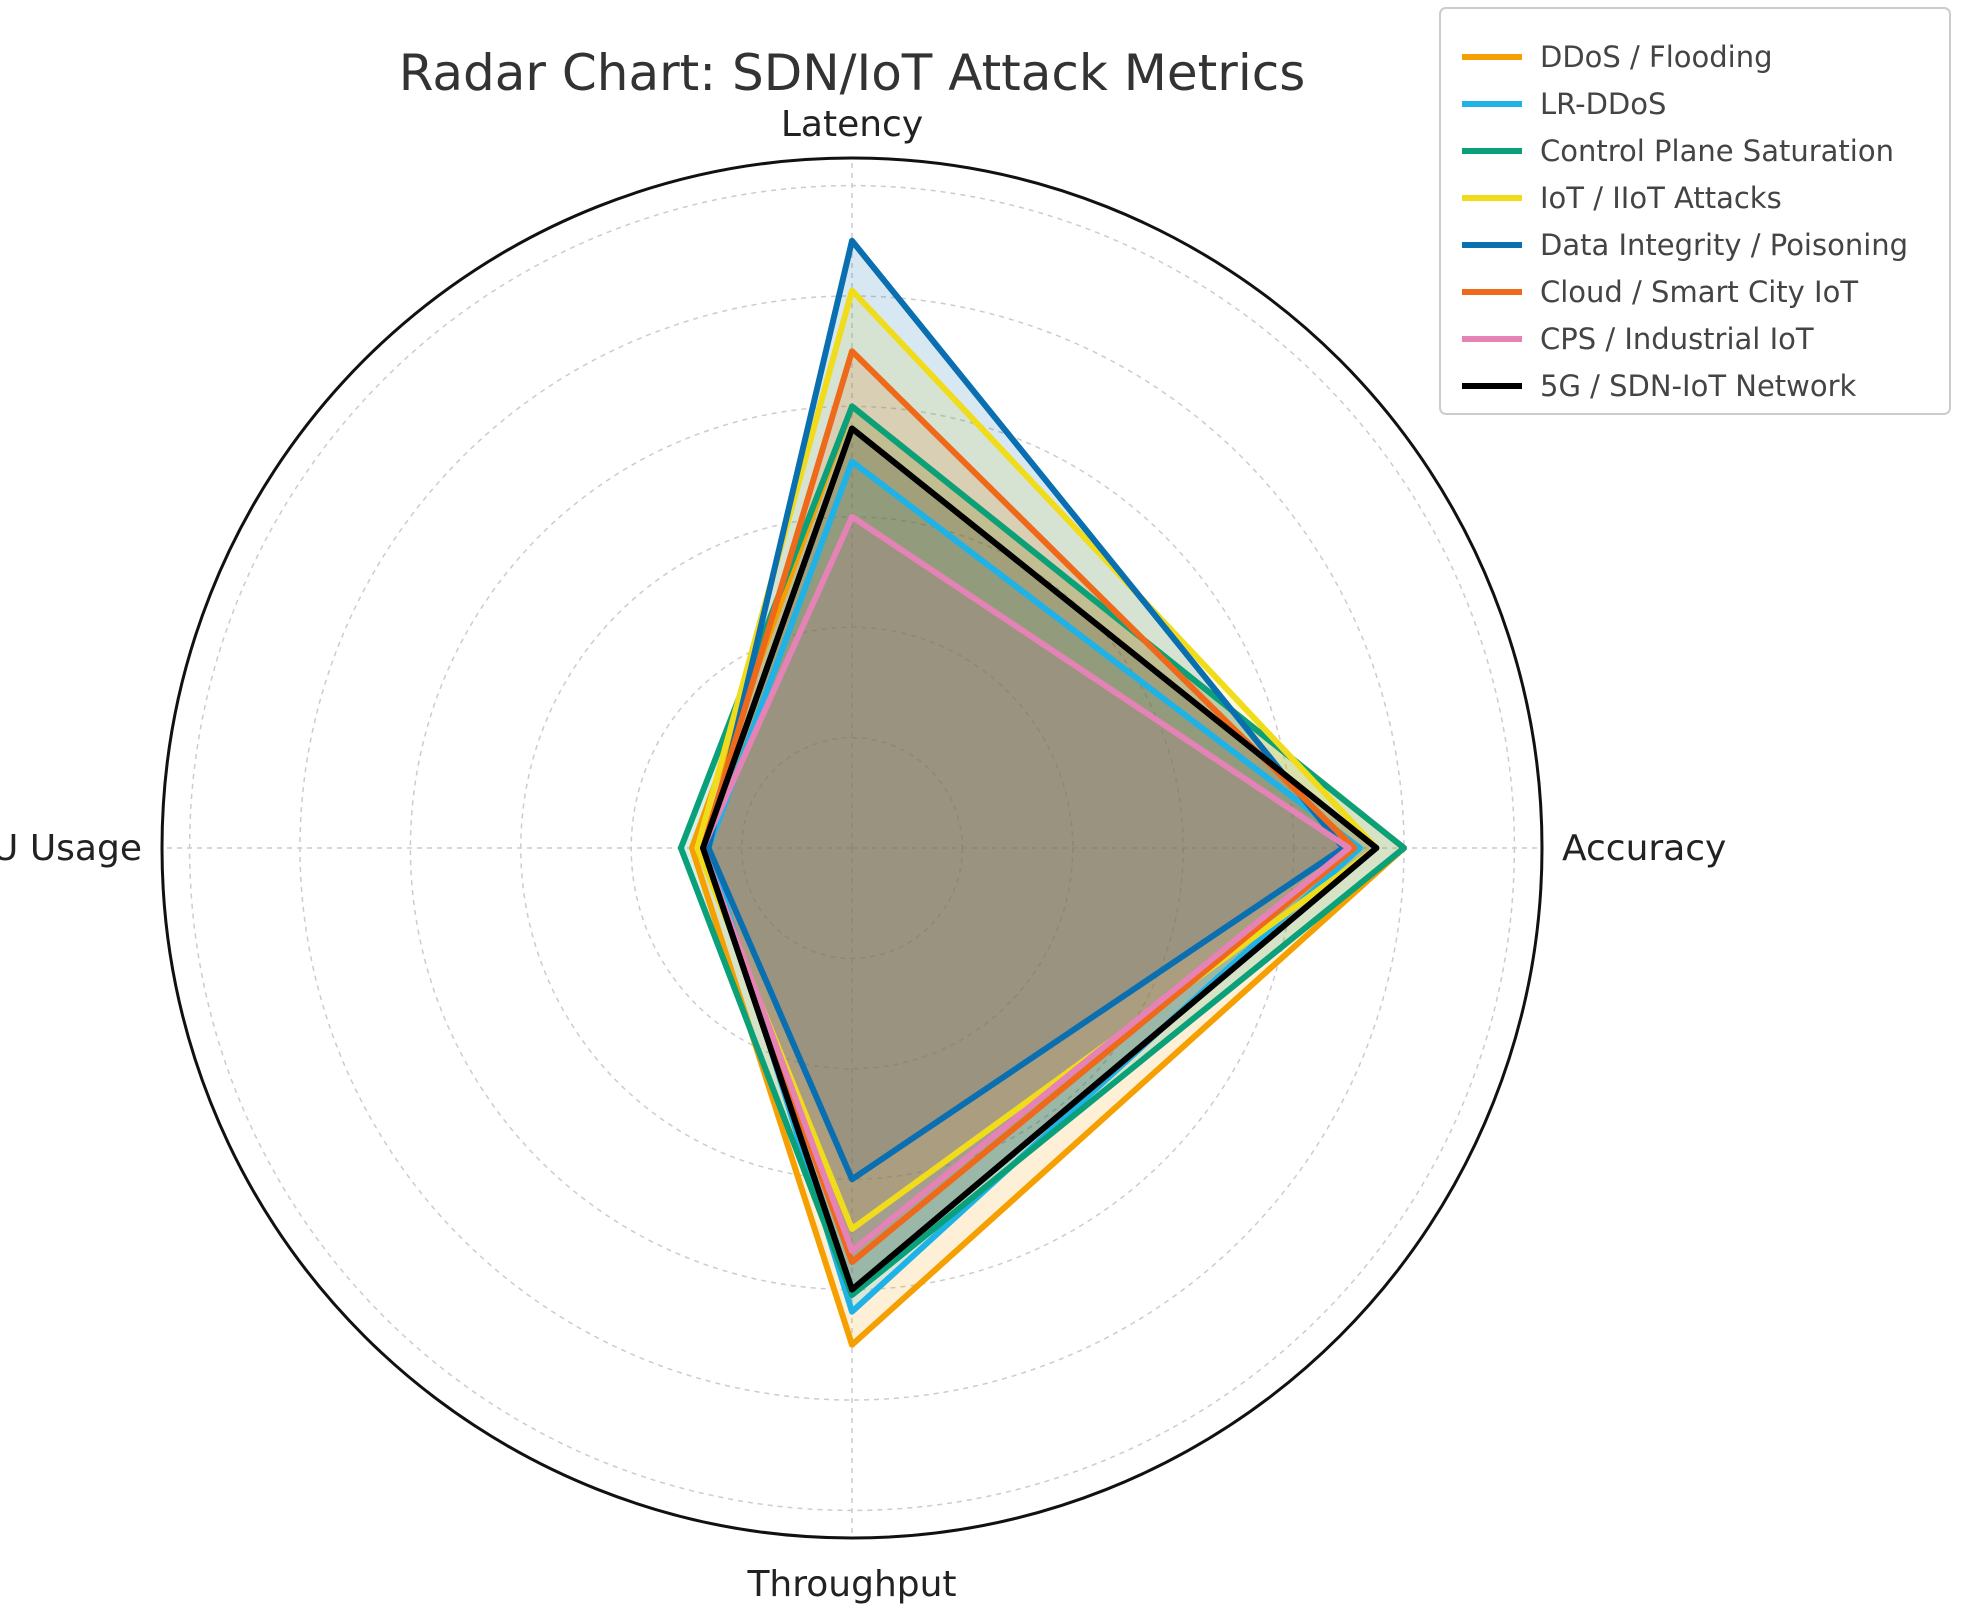  I want to click on legend-frame, so click(1695, 211).